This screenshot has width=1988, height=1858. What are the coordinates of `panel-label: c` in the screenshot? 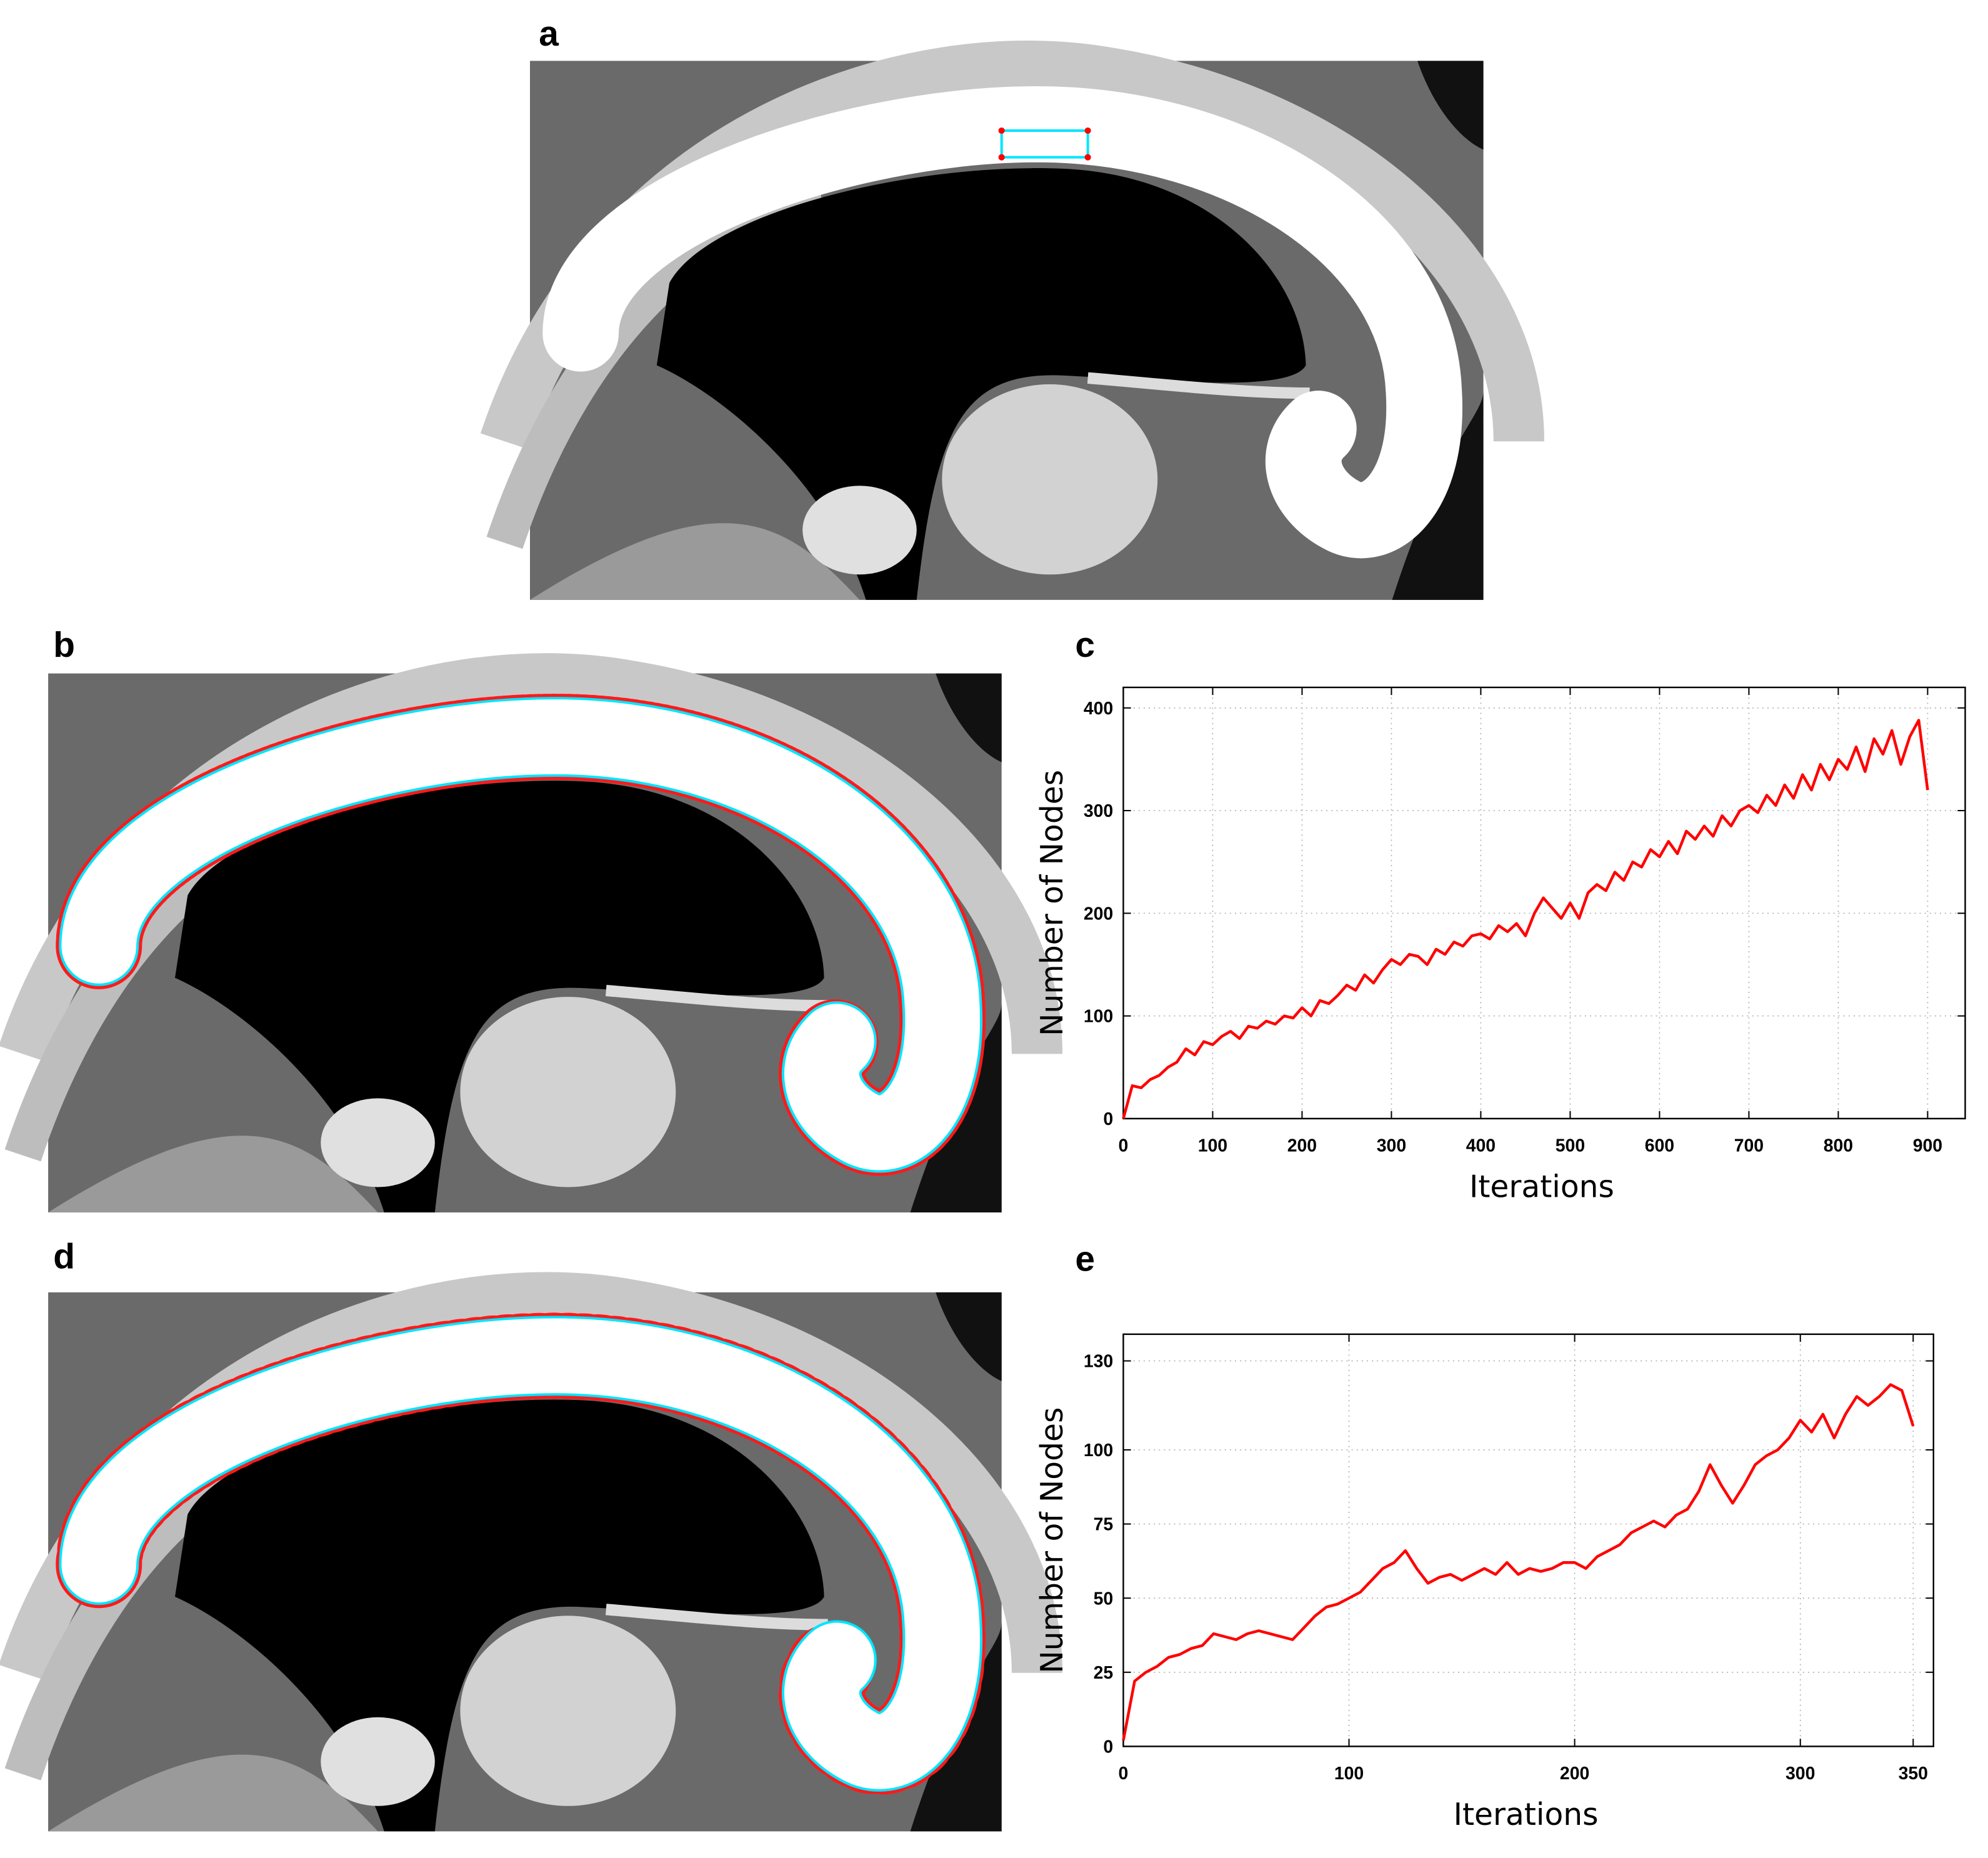 It's located at (1085, 645).